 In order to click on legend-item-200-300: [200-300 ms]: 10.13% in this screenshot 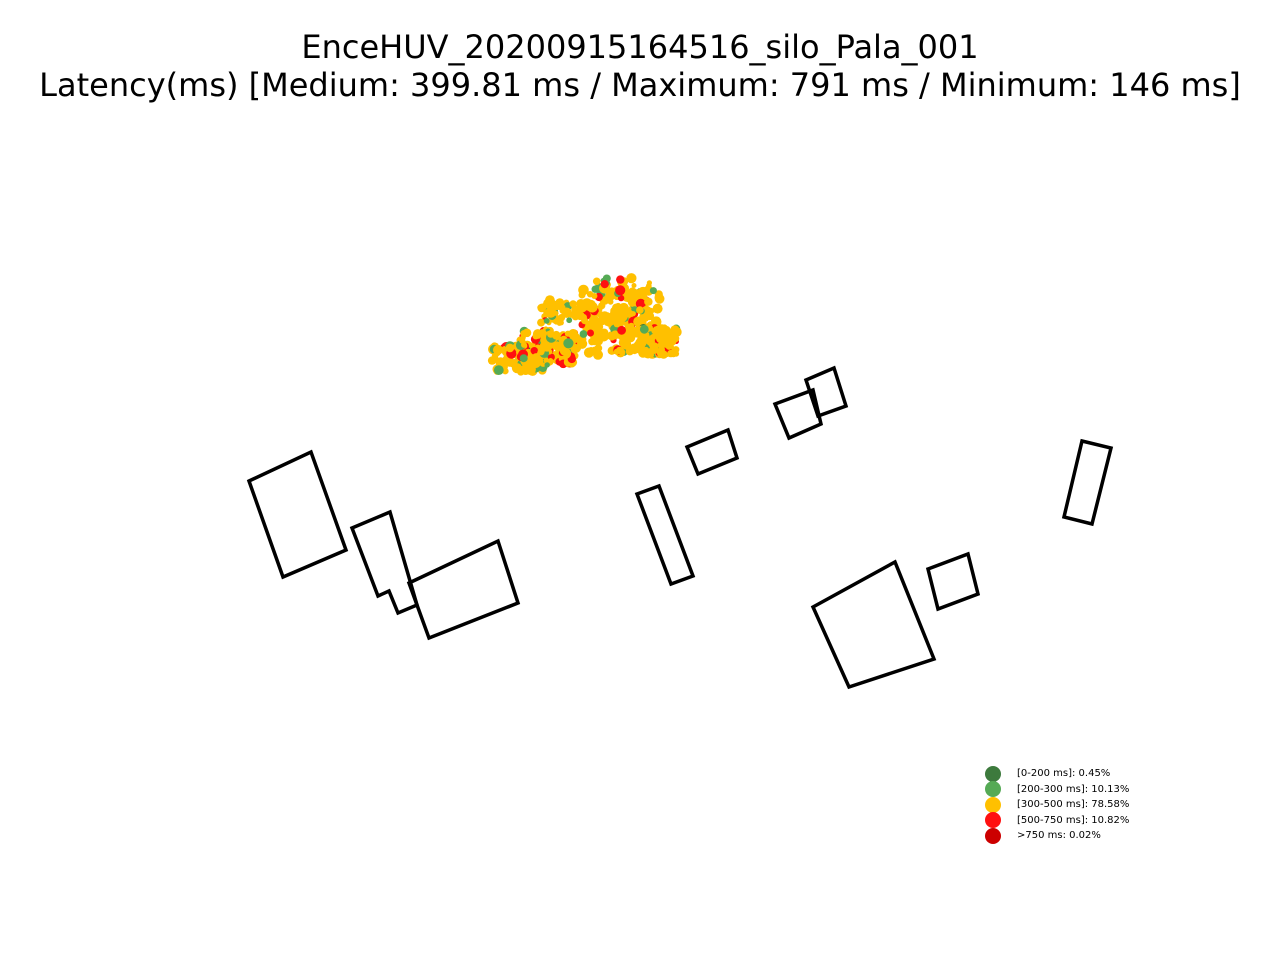, I will do `click(1057, 789)`.